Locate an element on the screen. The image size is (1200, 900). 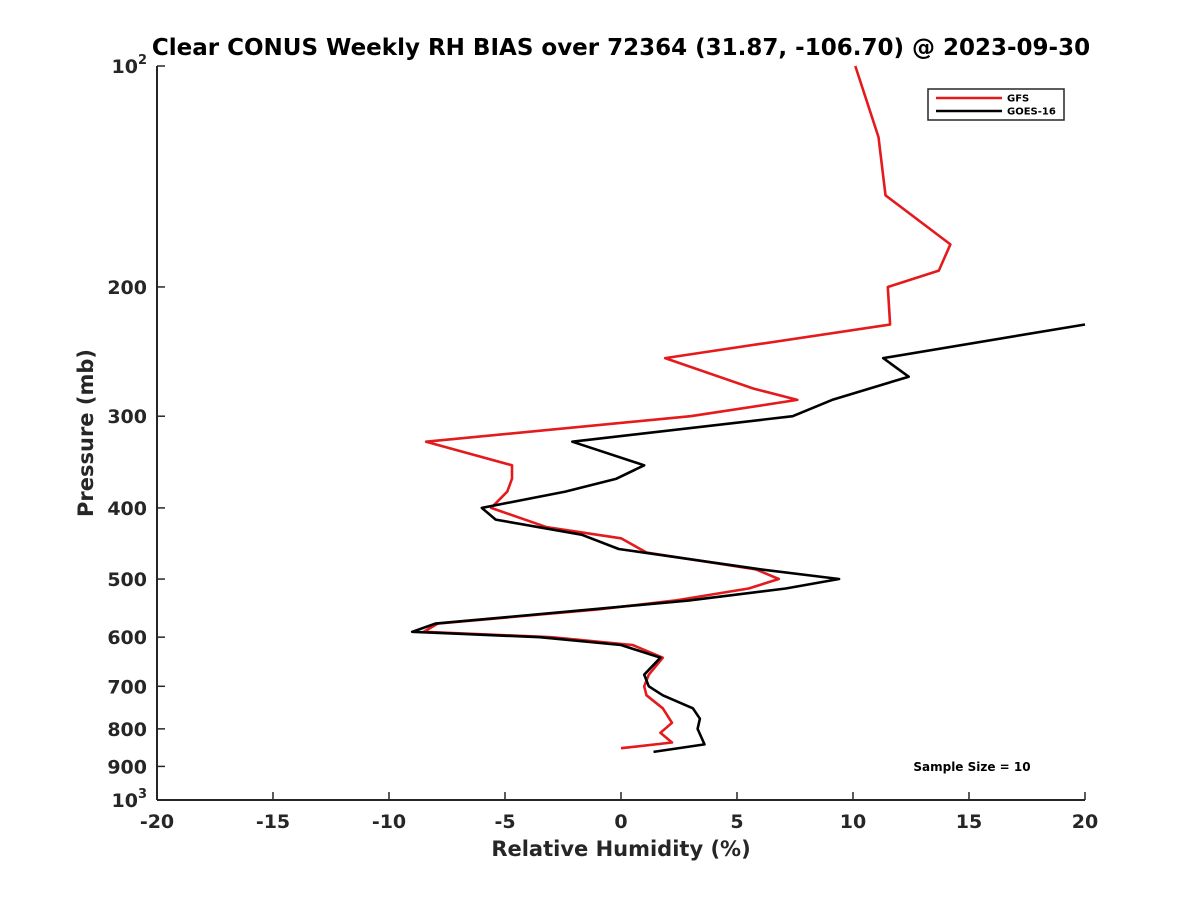
x-tick-label: 0 is located at coordinates (620, 822).